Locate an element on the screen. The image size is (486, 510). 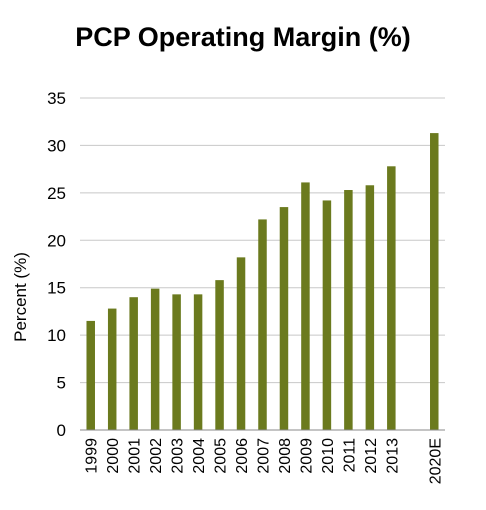
y-tick-label: 20 is located at coordinates (56, 240).